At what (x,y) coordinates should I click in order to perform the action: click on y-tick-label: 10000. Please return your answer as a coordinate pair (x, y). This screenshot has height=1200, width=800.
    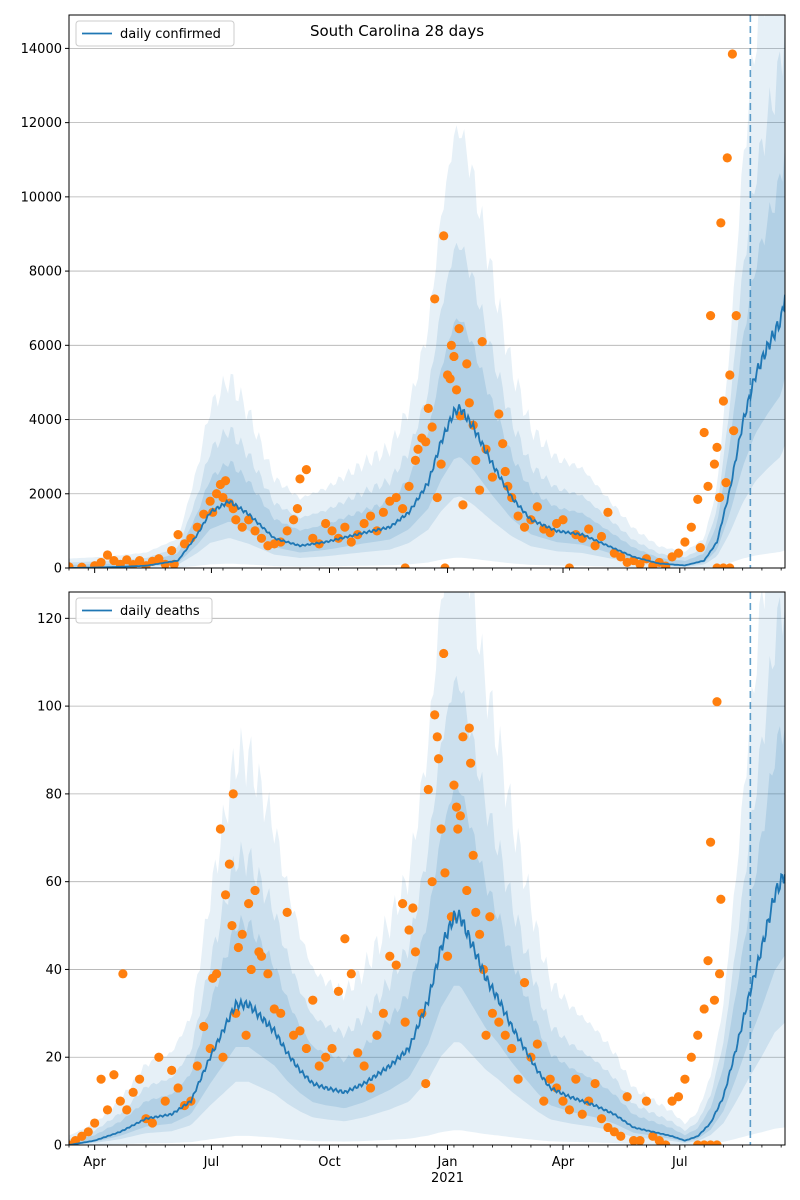
    Looking at the image, I should click on (41, 197).